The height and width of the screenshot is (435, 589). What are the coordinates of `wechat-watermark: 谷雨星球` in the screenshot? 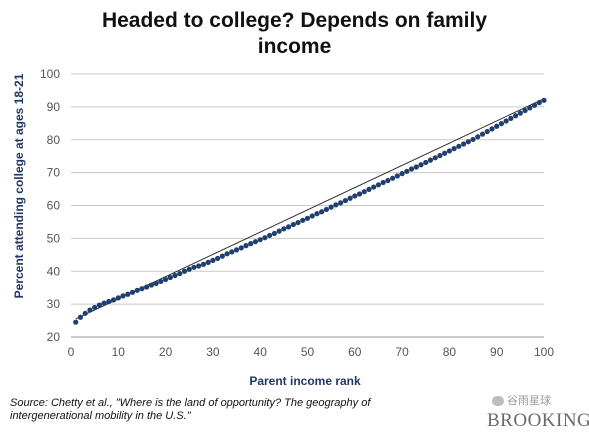 It's located at (521, 400).